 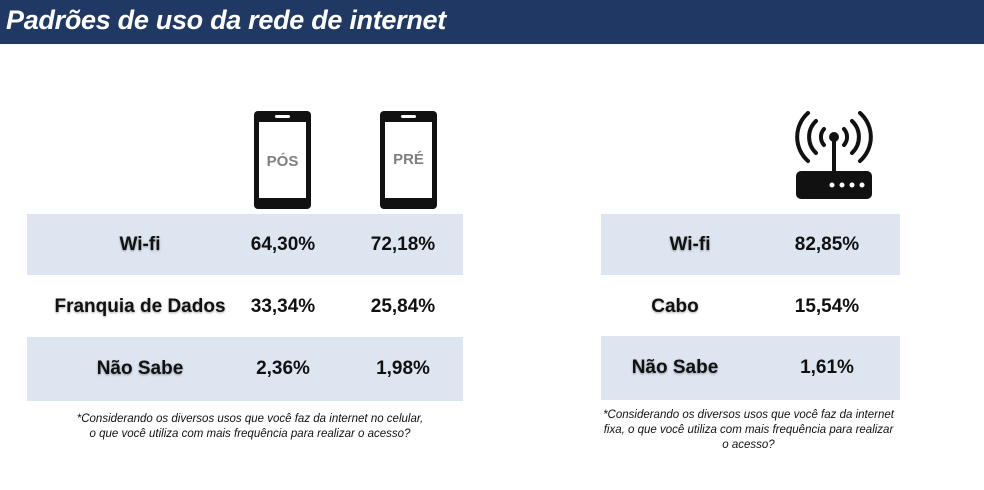 I want to click on table-row: Não Sabe 2,36% 1,98%, so click(x=245, y=369).